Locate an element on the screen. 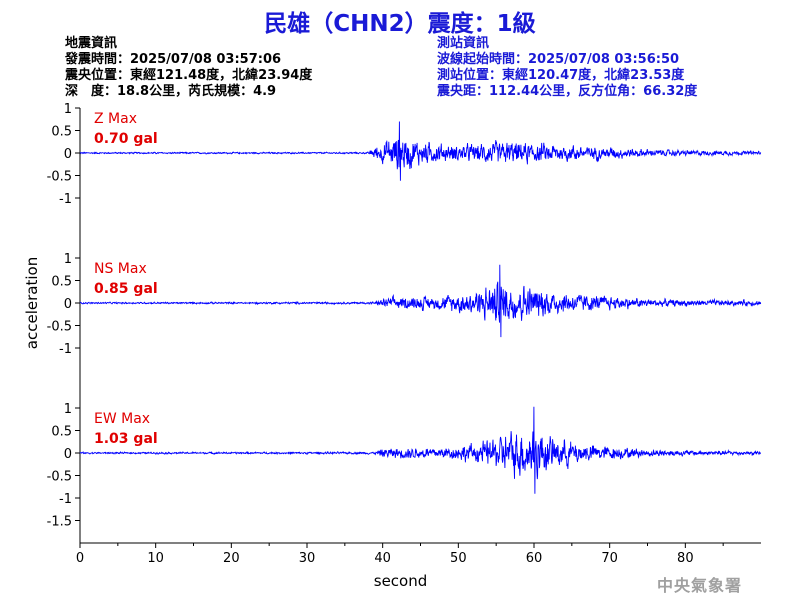 The height and width of the screenshot is (600, 800). max-value-ns: 0.85 gal is located at coordinates (126, 289).